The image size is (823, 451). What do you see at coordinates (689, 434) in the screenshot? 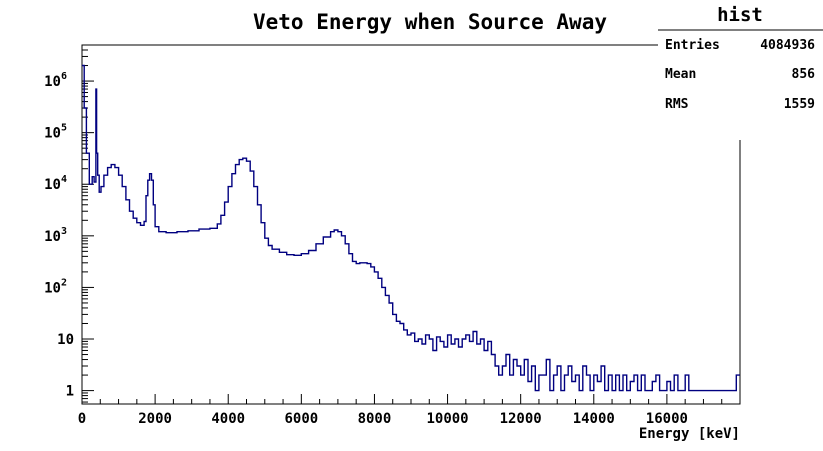
I see `x-axis-label: Energy [keV]` at bounding box center [689, 434].